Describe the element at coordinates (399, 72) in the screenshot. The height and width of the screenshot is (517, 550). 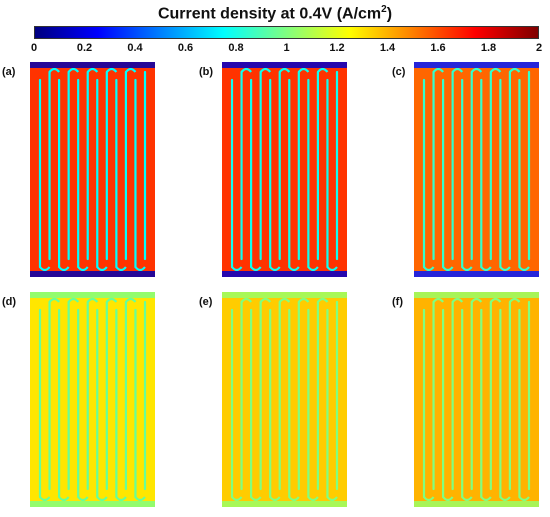
I see `panel-label: (c)` at that location.